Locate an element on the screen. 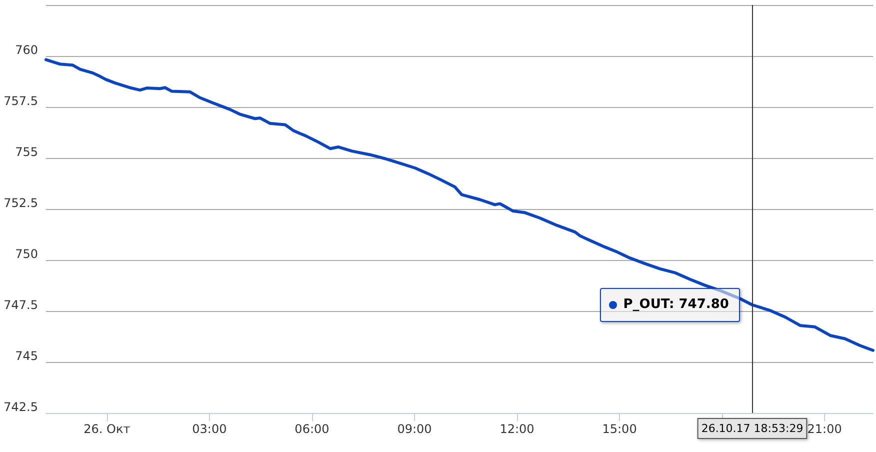 The height and width of the screenshot is (452, 876). y-tick-label: 742.5 is located at coordinates (21, 407).